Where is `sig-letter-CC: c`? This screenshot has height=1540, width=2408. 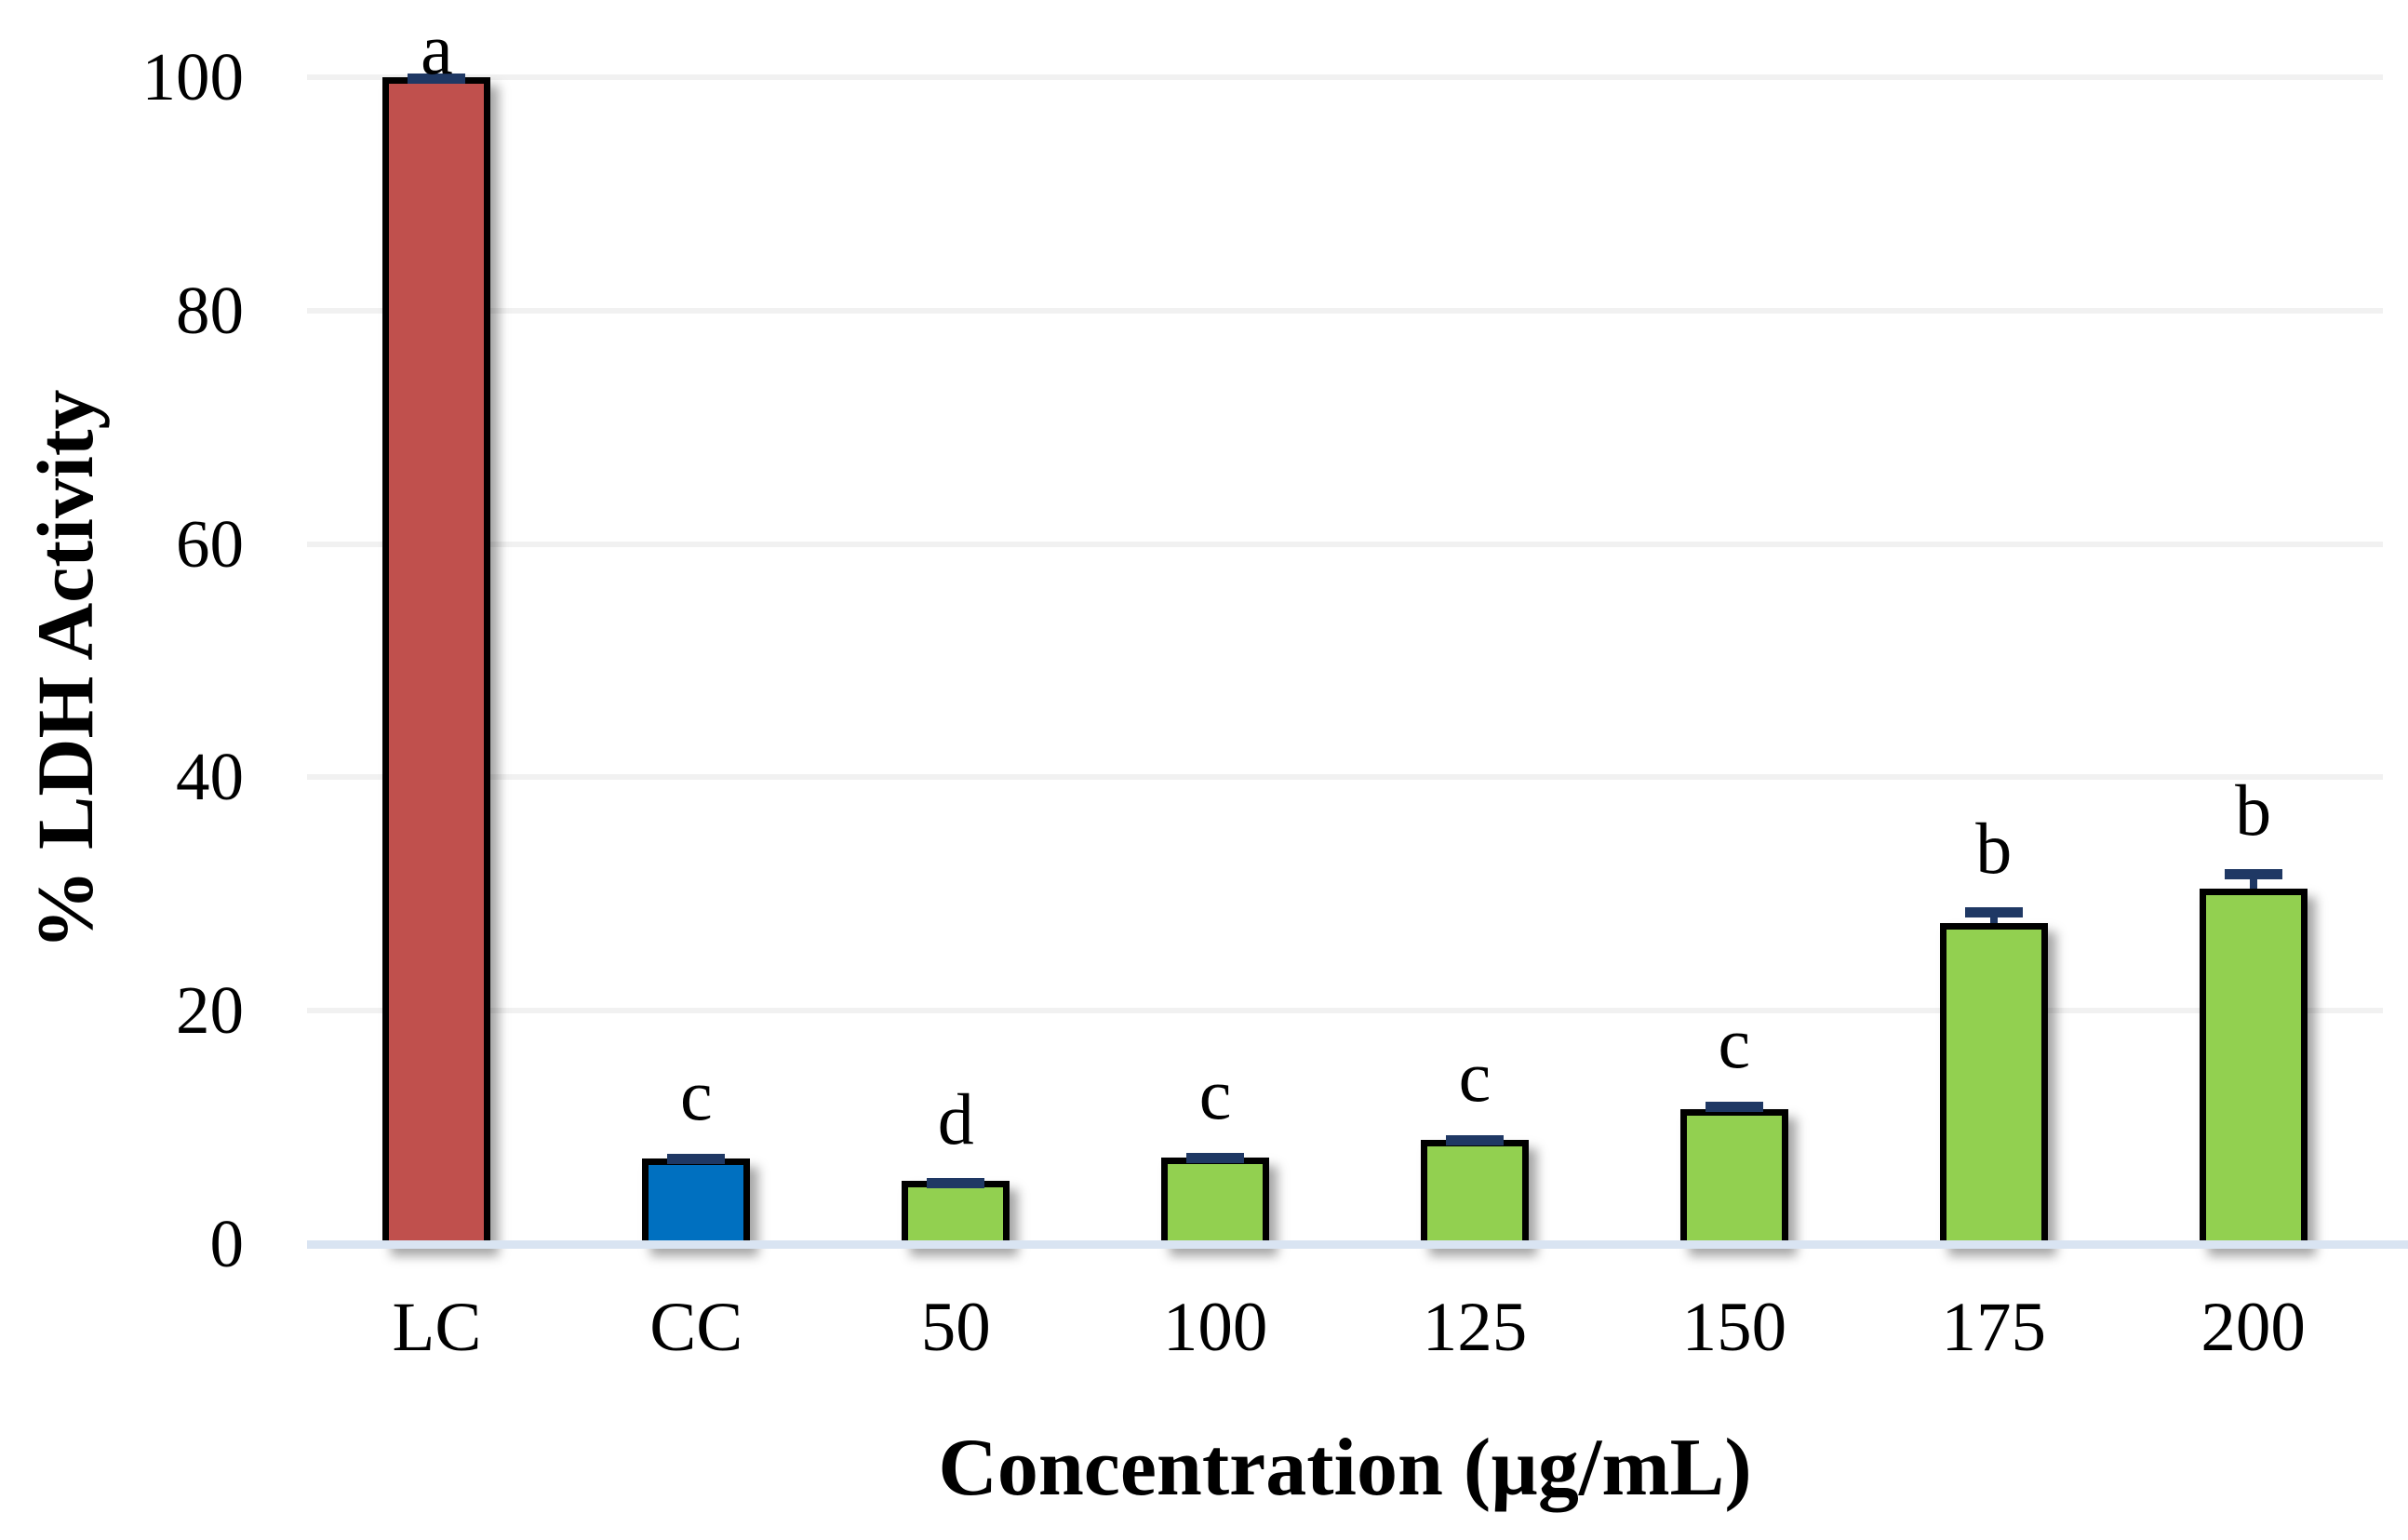 sig-letter-CC: c is located at coordinates (697, 1095).